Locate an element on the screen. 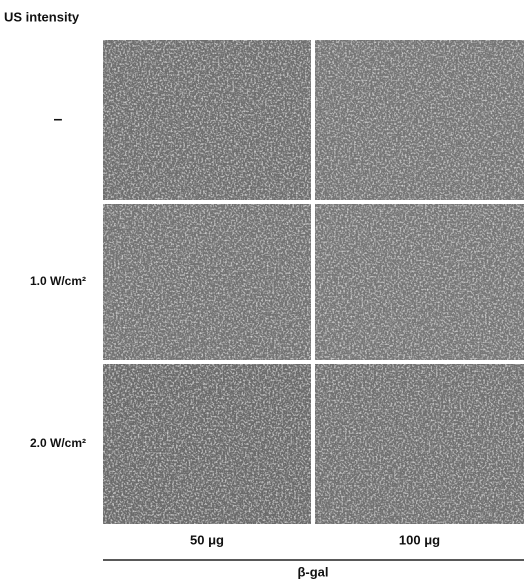 The height and width of the screenshot is (581, 524). row-label: 2.0 W/cm² is located at coordinates (58, 443).